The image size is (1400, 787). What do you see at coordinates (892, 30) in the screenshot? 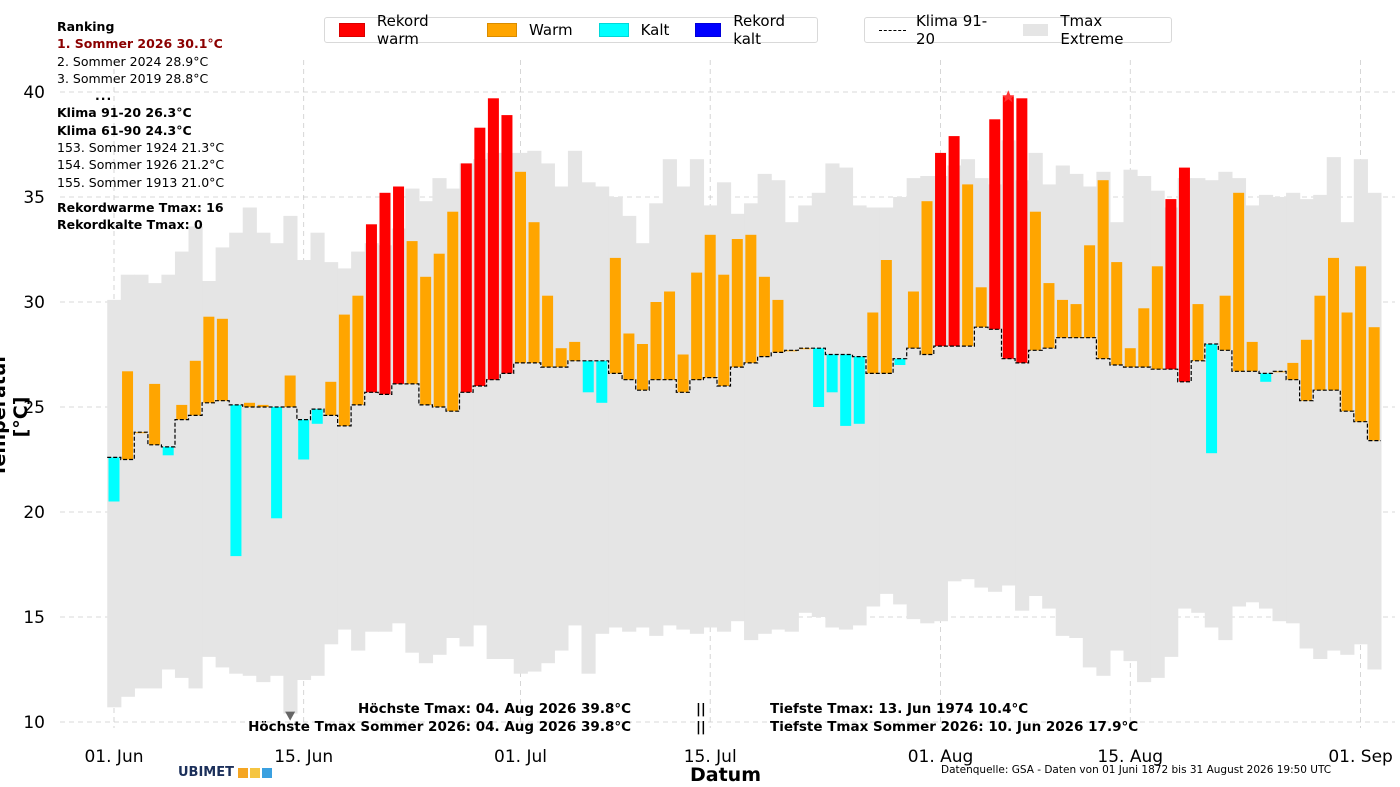
I see `klima-dash-swatch` at bounding box center [892, 30].